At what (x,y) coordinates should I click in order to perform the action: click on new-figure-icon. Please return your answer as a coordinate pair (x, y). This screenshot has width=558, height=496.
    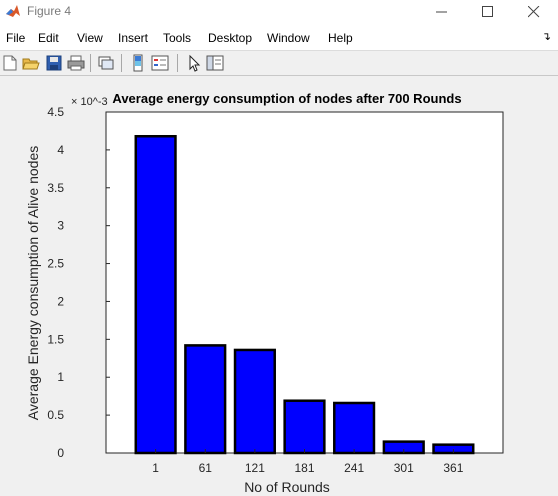
    Looking at the image, I should click on (10, 63).